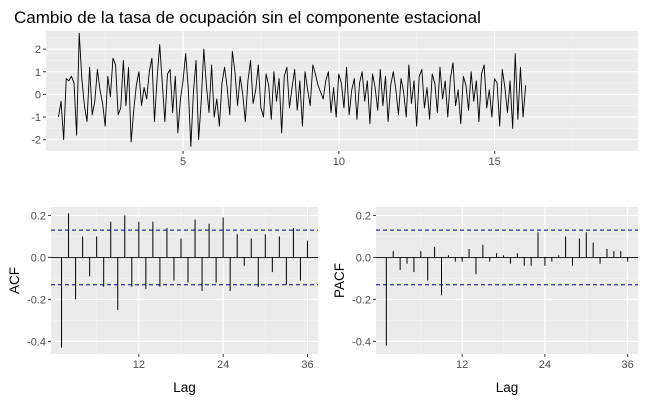 Image resolution: width=650 pixels, height=402 pixels. What do you see at coordinates (38, 95) in the screenshot?
I see `y-tick-label: 0` at bounding box center [38, 95].